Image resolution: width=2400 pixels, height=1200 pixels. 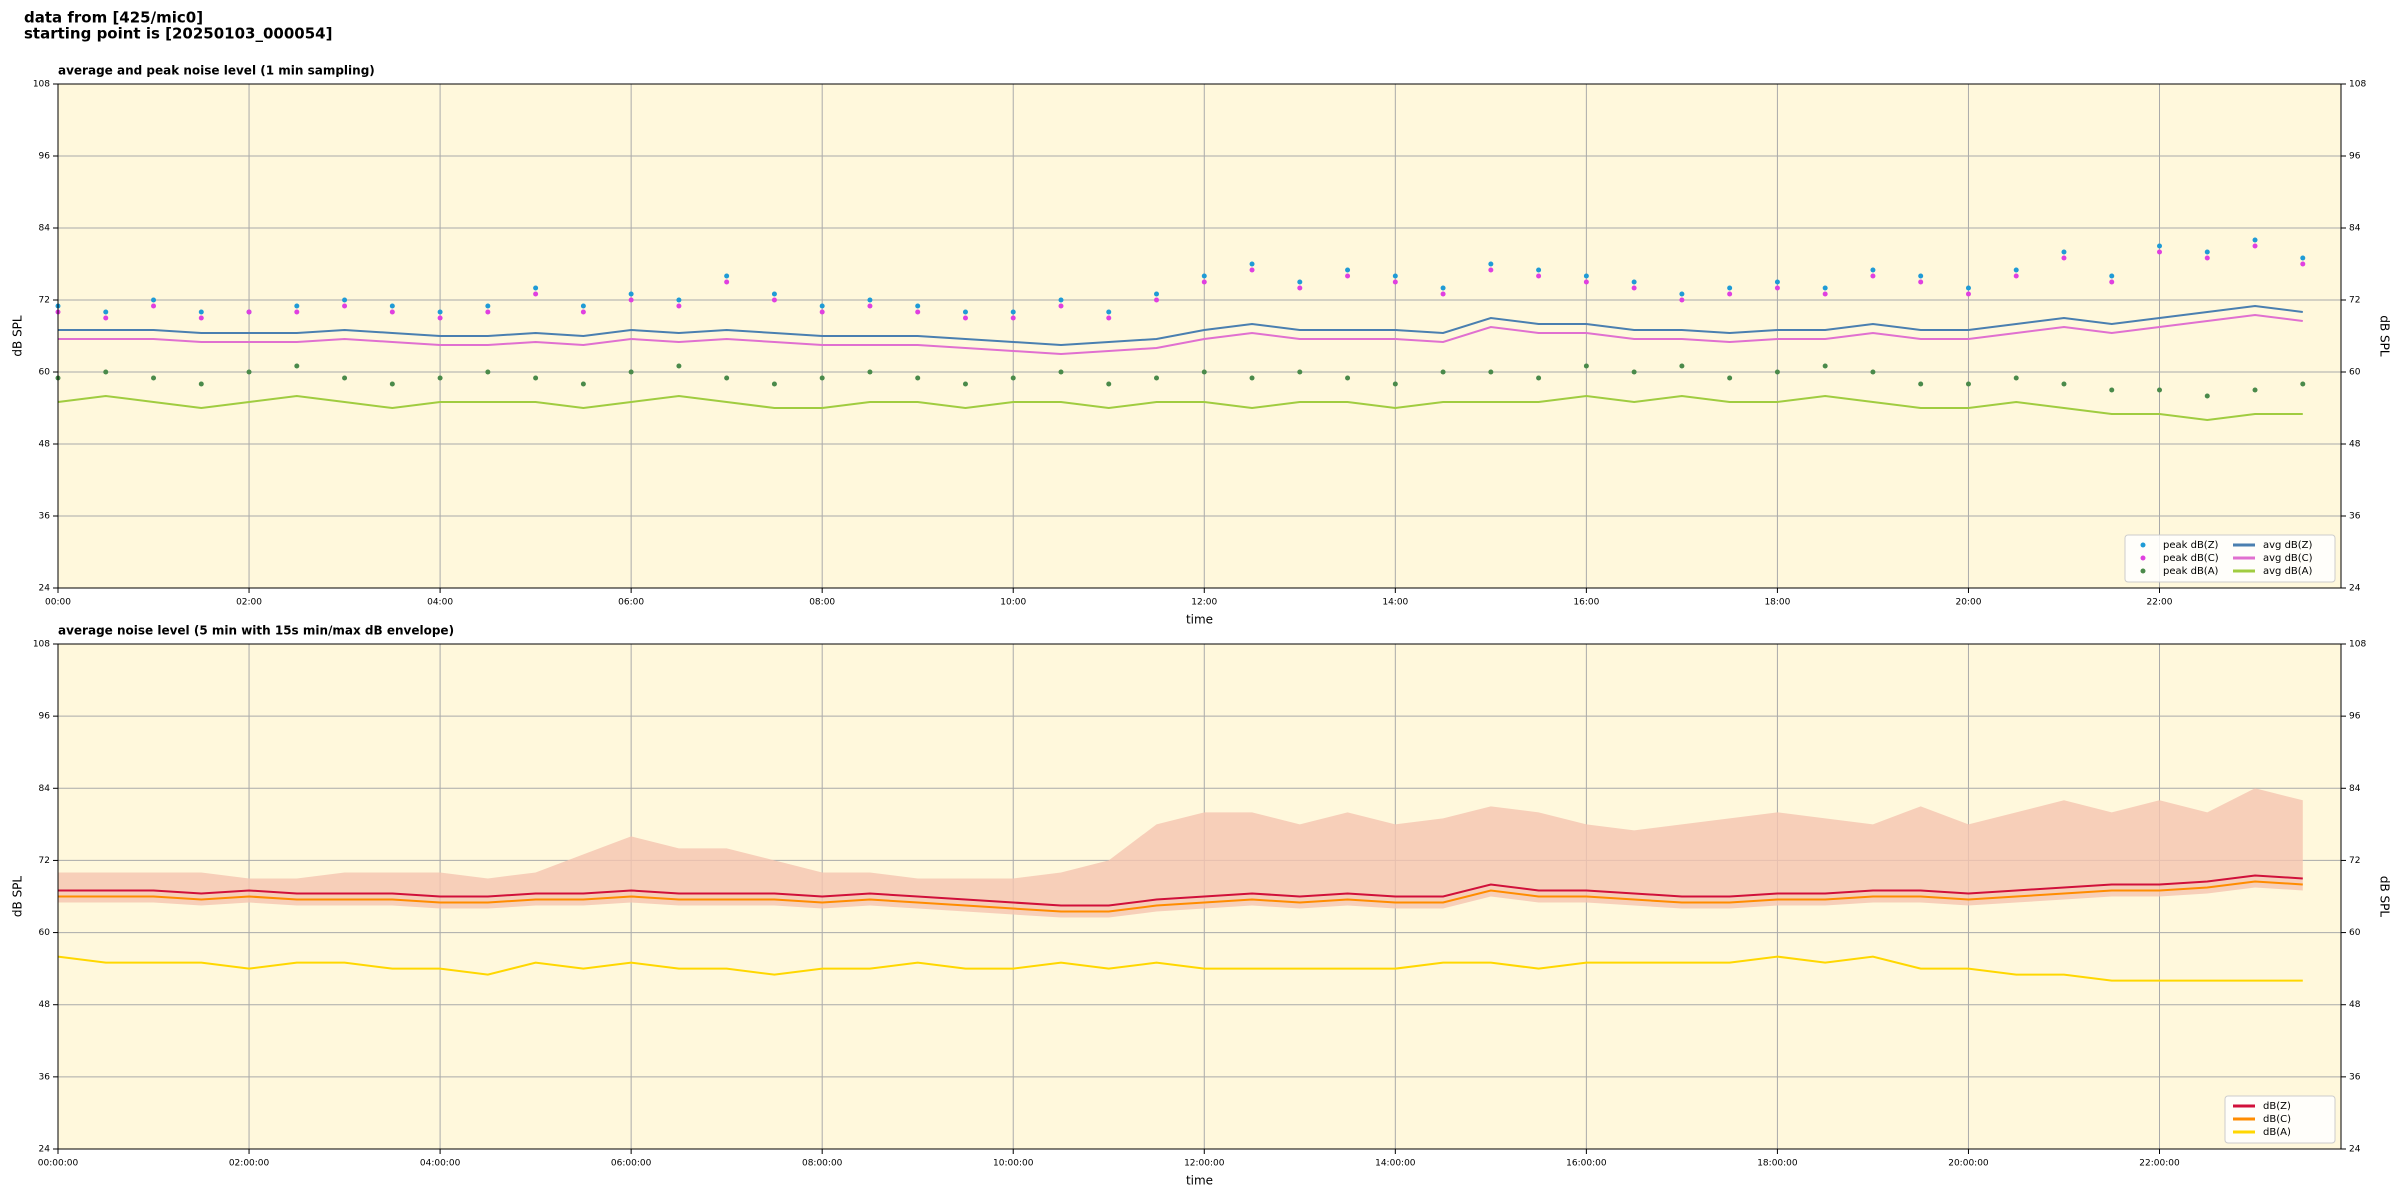 What do you see at coordinates (1204, 1164) in the screenshot?
I see `x-tick-label: 12:00:00` at bounding box center [1204, 1164].